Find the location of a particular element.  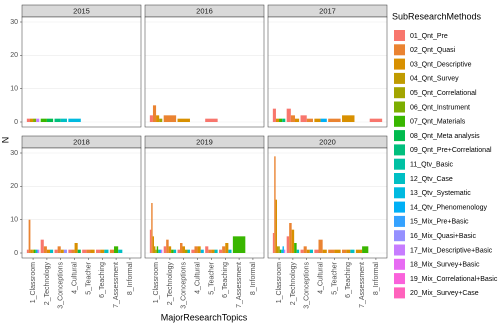

facet-title: 2016 is located at coordinates (204, 10).